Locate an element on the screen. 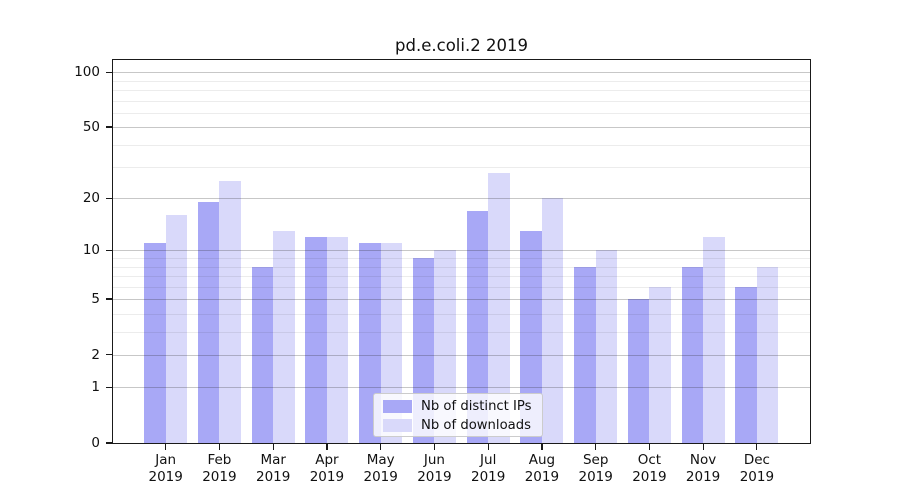 The width and height of the screenshot is (900, 500). ytick-label-20: 20 is located at coordinates (91, 198).